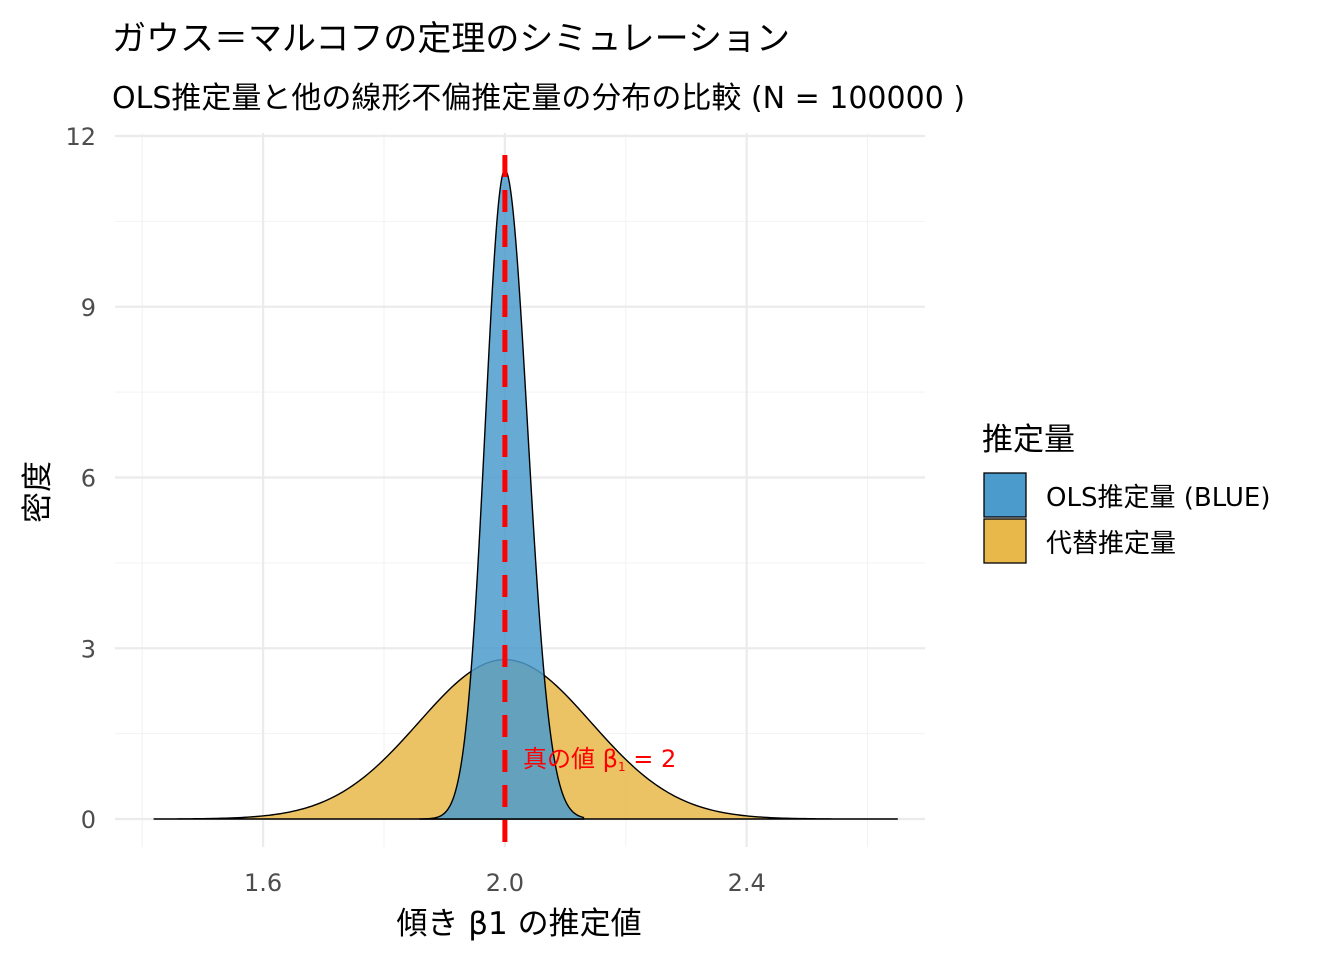 The width and height of the screenshot is (1344, 960). Describe the element at coordinates (38, 492) in the screenshot. I see `y-axis-title: 密度` at that location.